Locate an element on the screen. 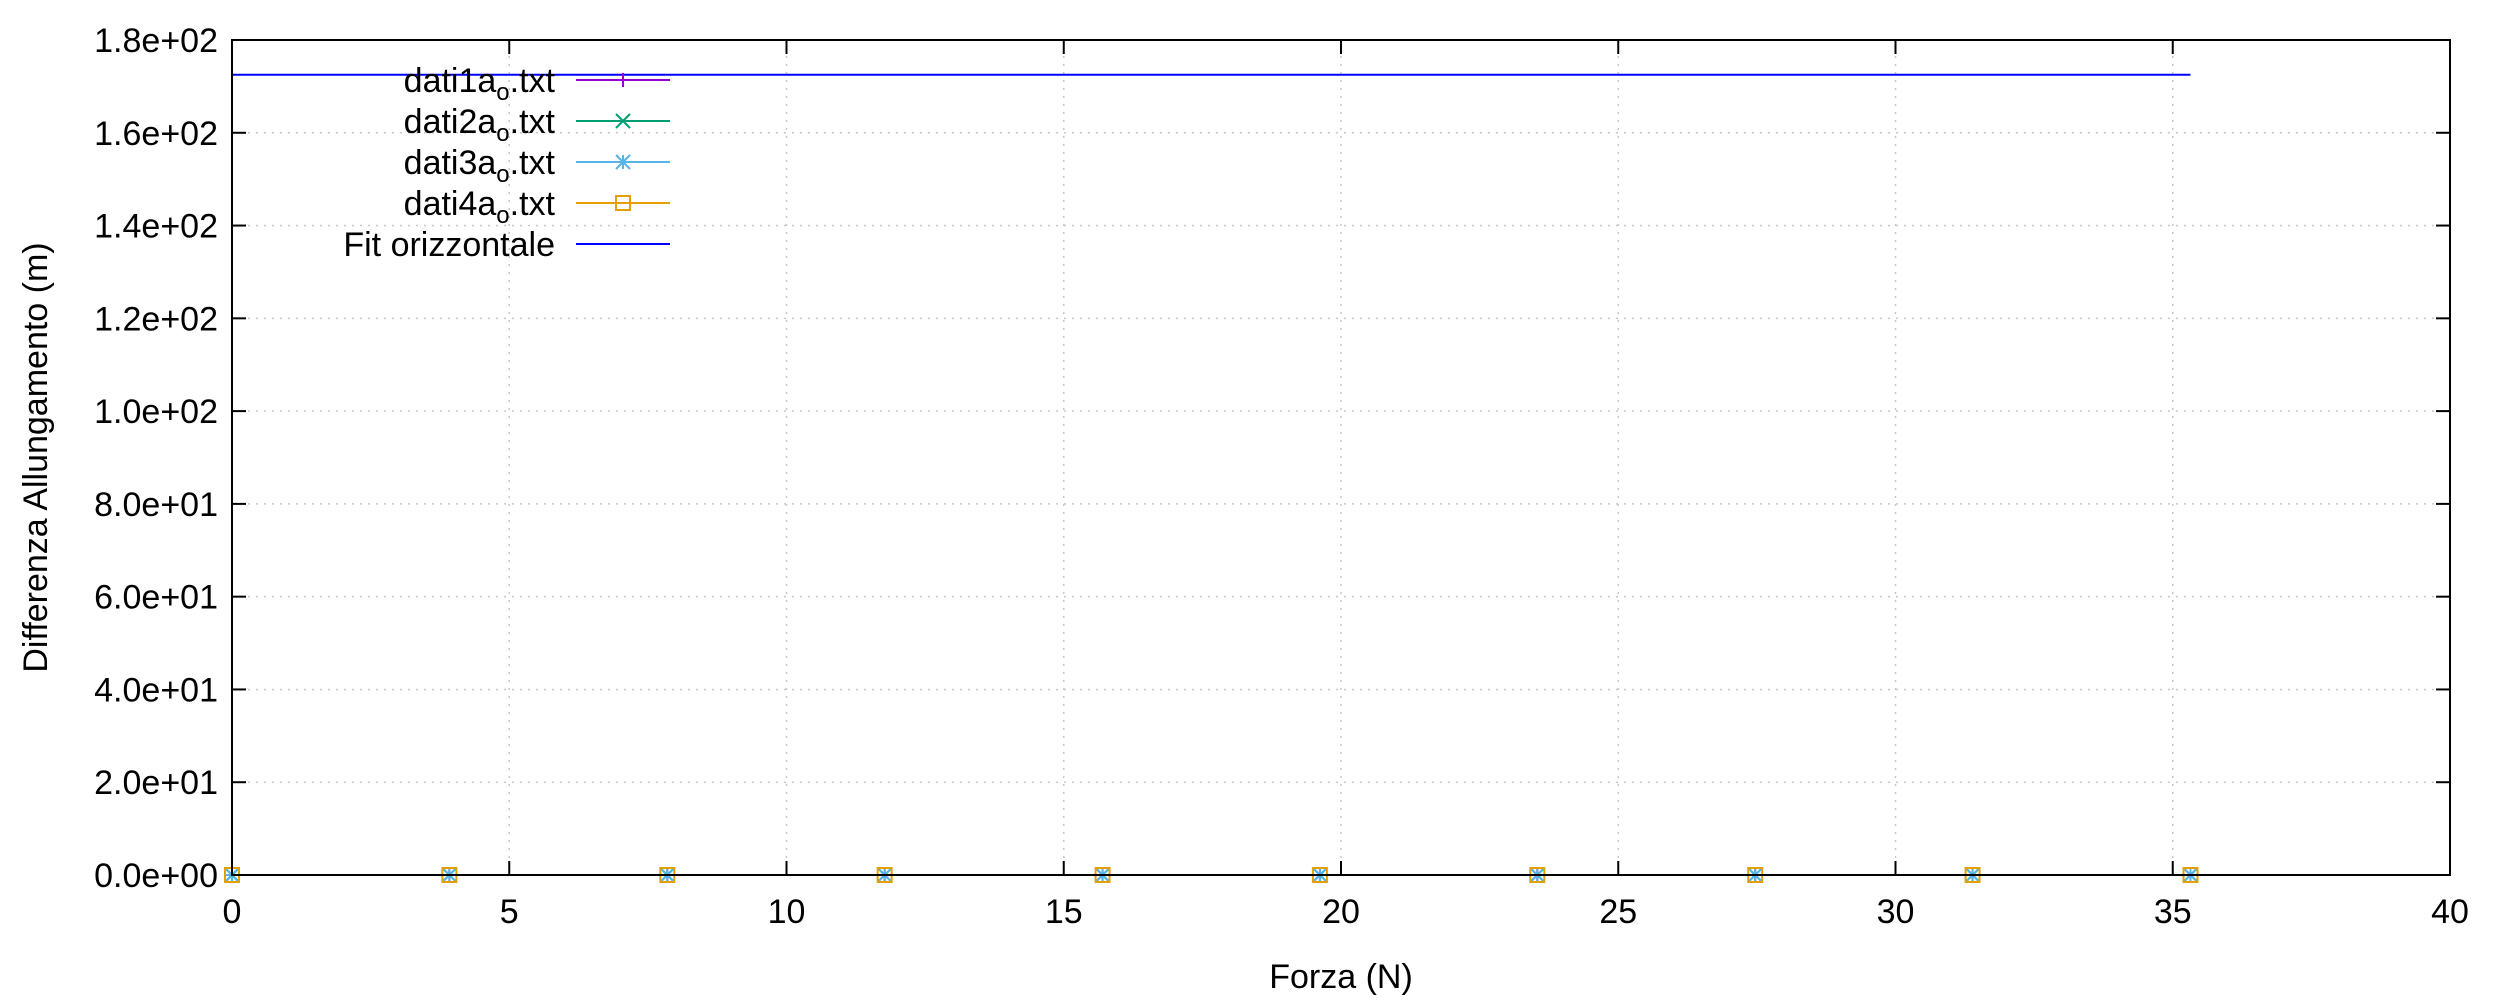 This screenshot has width=2500, height=1000. x-tick-label: 0 is located at coordinates (232, 912).